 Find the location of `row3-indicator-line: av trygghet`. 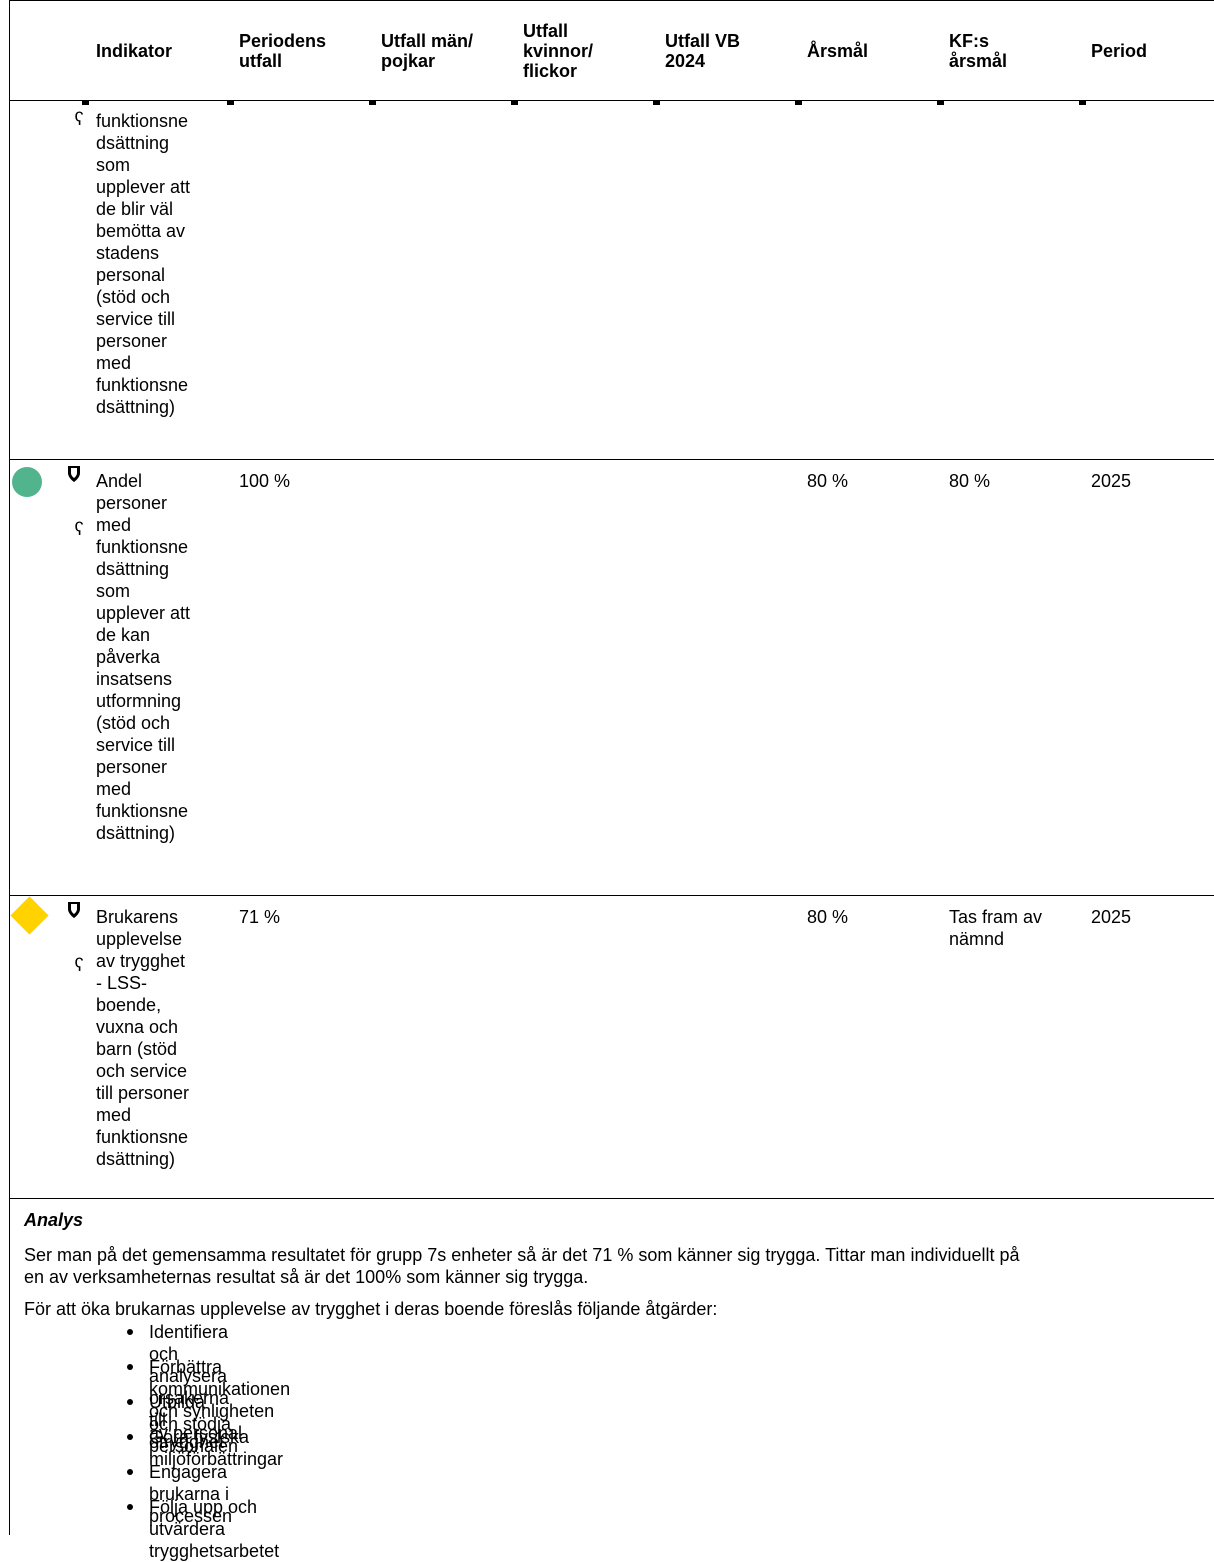

row3-indicator-line: av trygghet is located at coordinates (141, 961).